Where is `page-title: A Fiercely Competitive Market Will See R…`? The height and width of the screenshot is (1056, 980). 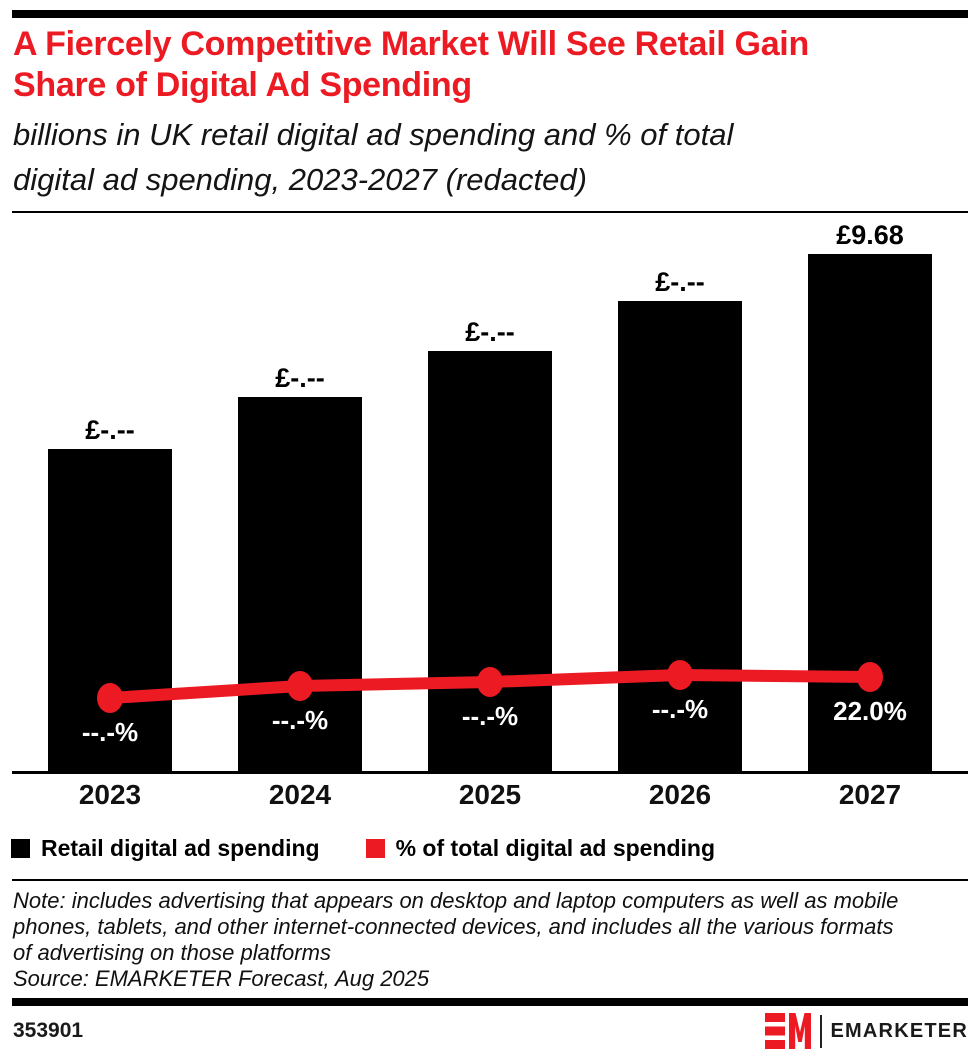 page-title: A Fiercely Competitive Market Will See R… is located at coordinates (491, 65).